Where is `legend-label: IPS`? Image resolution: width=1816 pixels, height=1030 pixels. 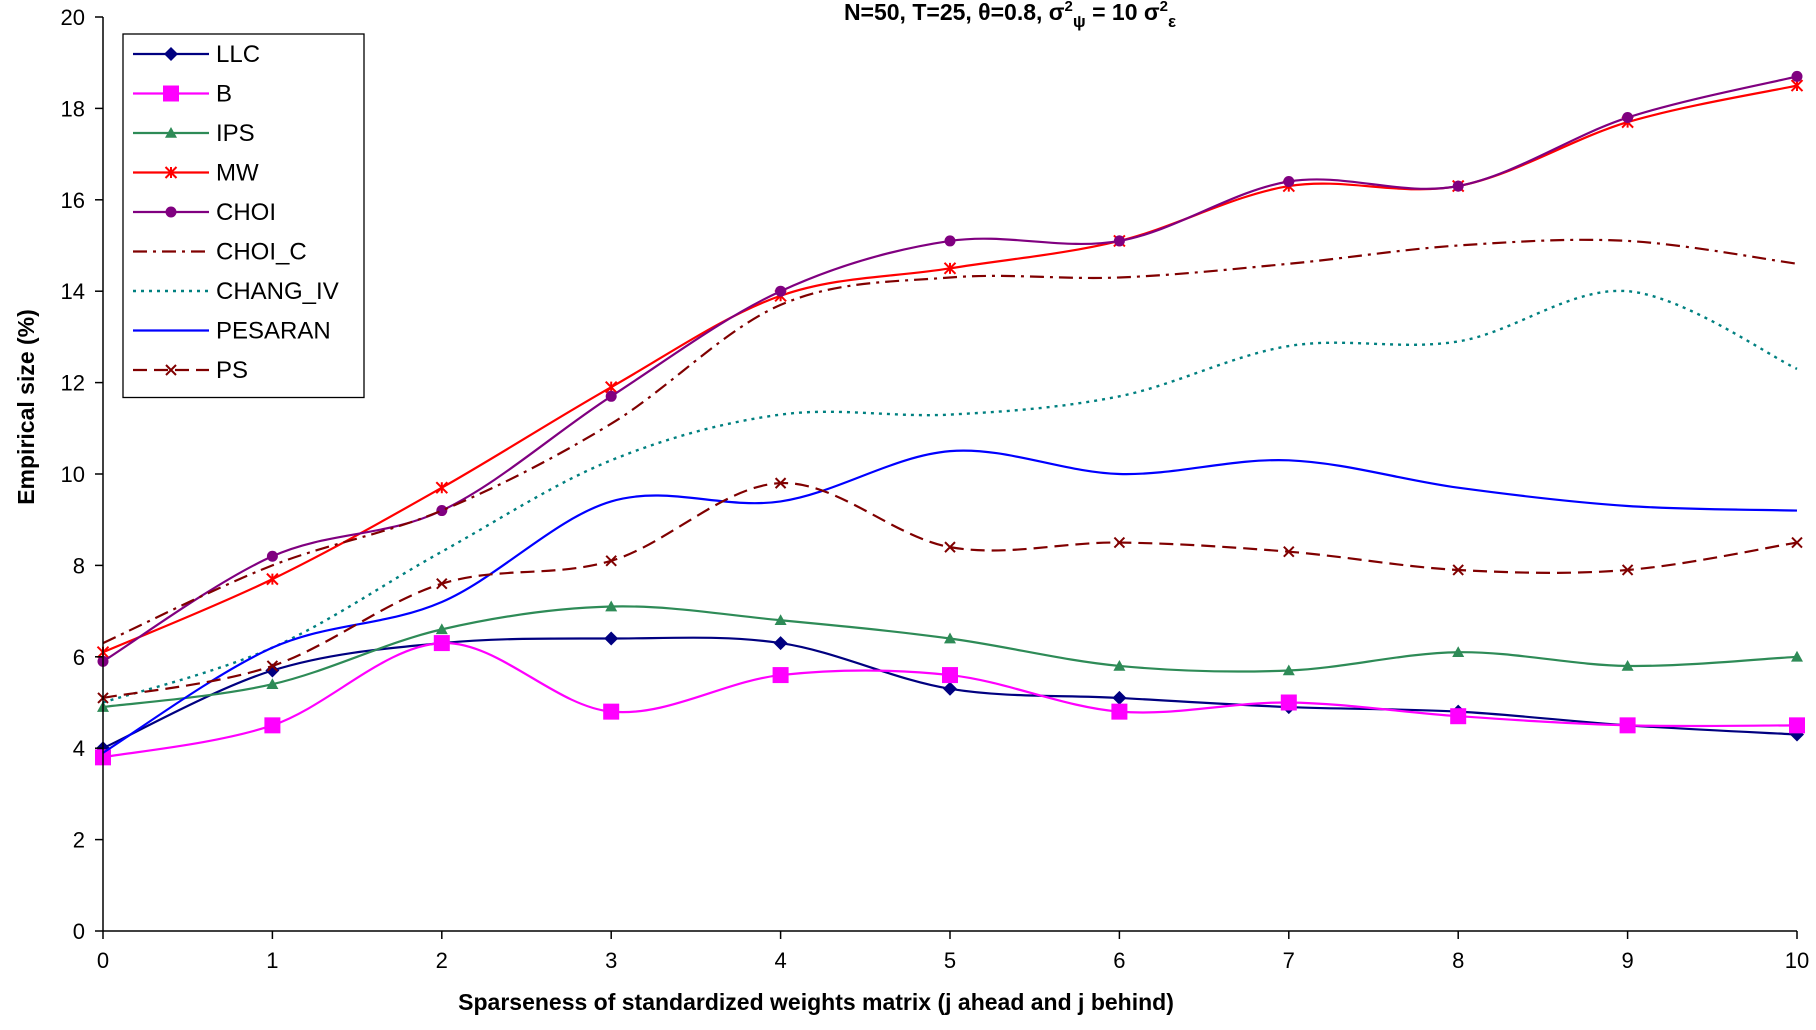
legend-label: IPS is located at coordinates (235, 133).